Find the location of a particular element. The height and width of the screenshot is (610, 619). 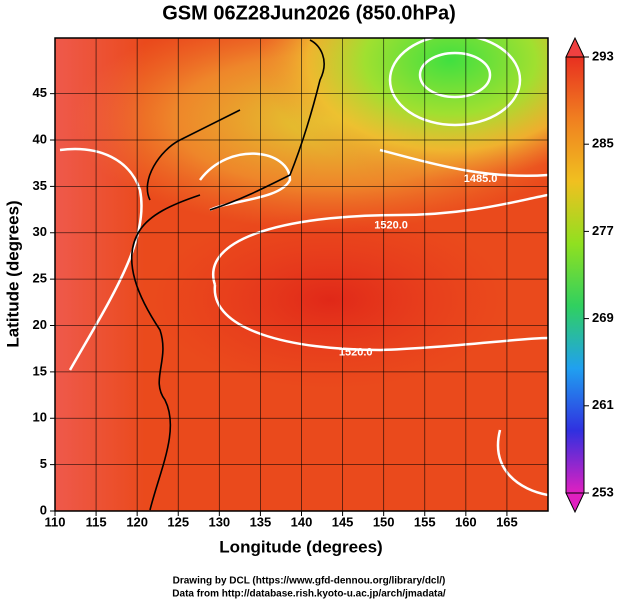

contour-label: 1485.0 is located at coordinates (481, 179).